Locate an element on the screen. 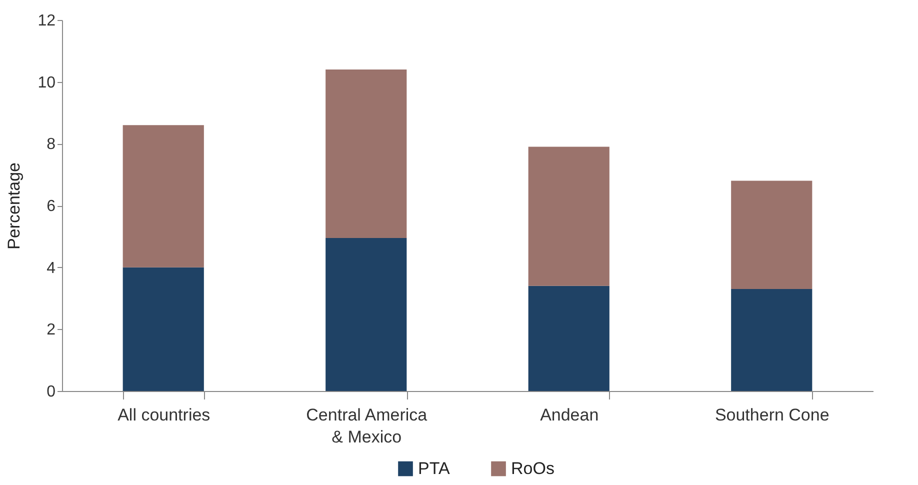 This screenshot has height=485, width=918. x-tick-label: All countries is located at coordinates (164, 415).